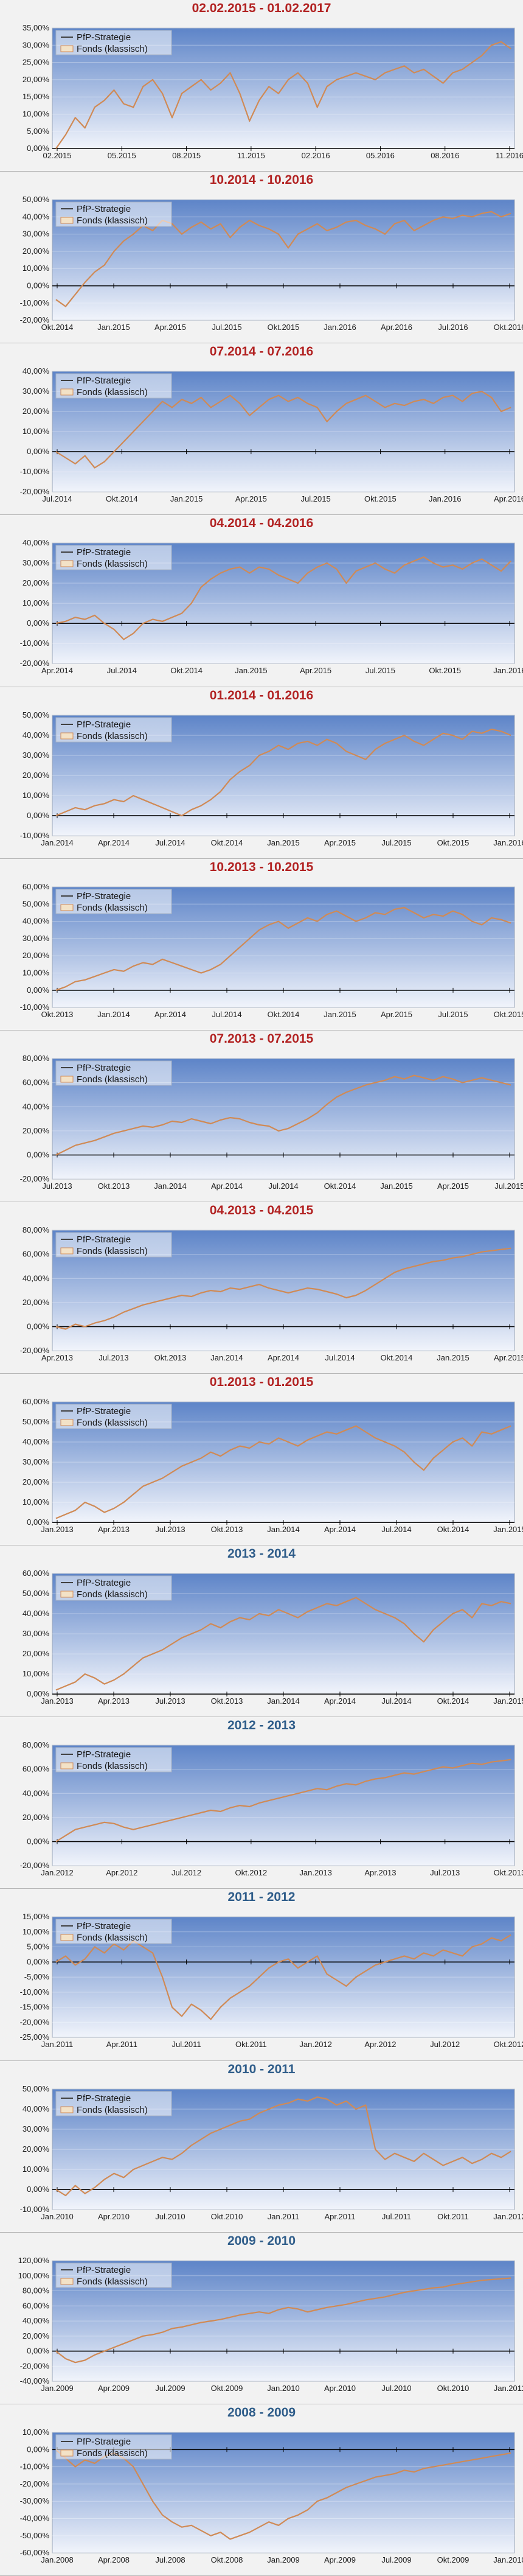 The width and height of the screenshot is (523, 2576). Describe the element at coordinates (35, 643) in the screenshot. I see `y-tick-label: -10,00%` at that location.